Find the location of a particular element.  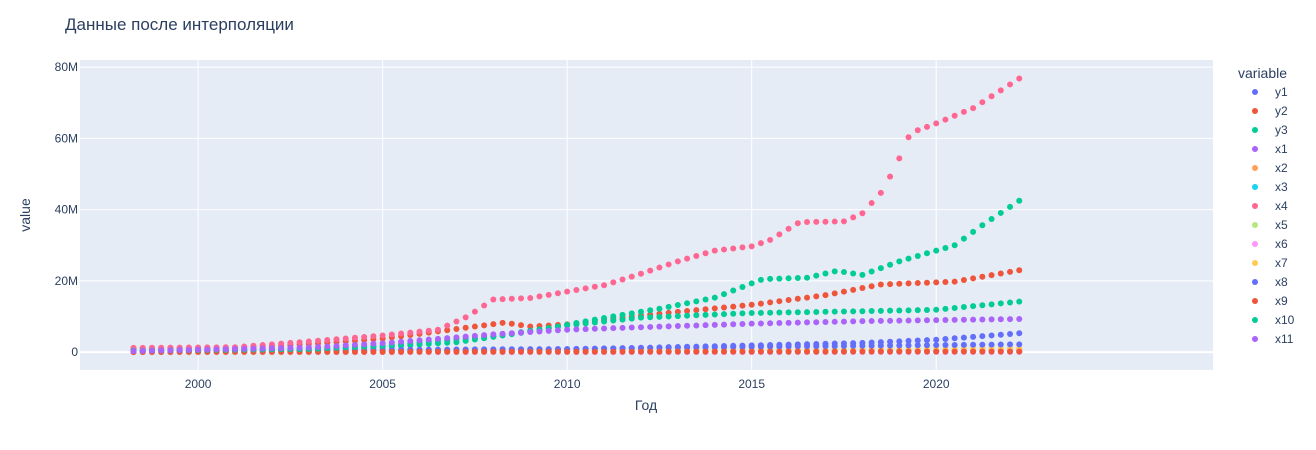

legend-item-y2: y2 is located at coordinates (1270, 111).